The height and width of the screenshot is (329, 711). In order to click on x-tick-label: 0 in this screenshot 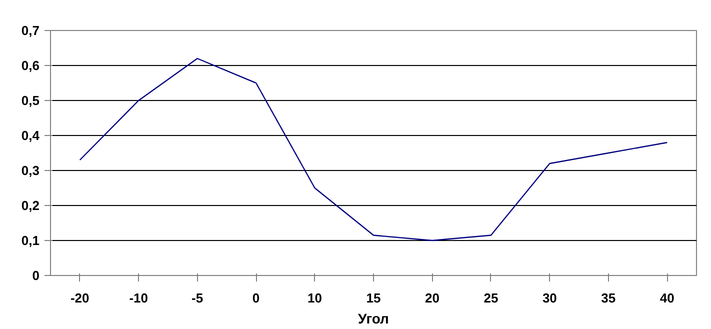, I will do `click(256, 298)`.